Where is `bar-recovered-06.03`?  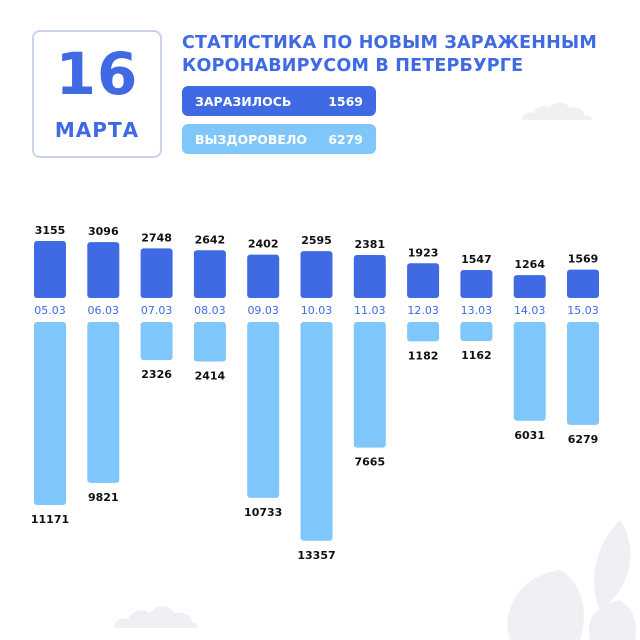
bar-recovered-06.03 is located at coordinates (103, 402).